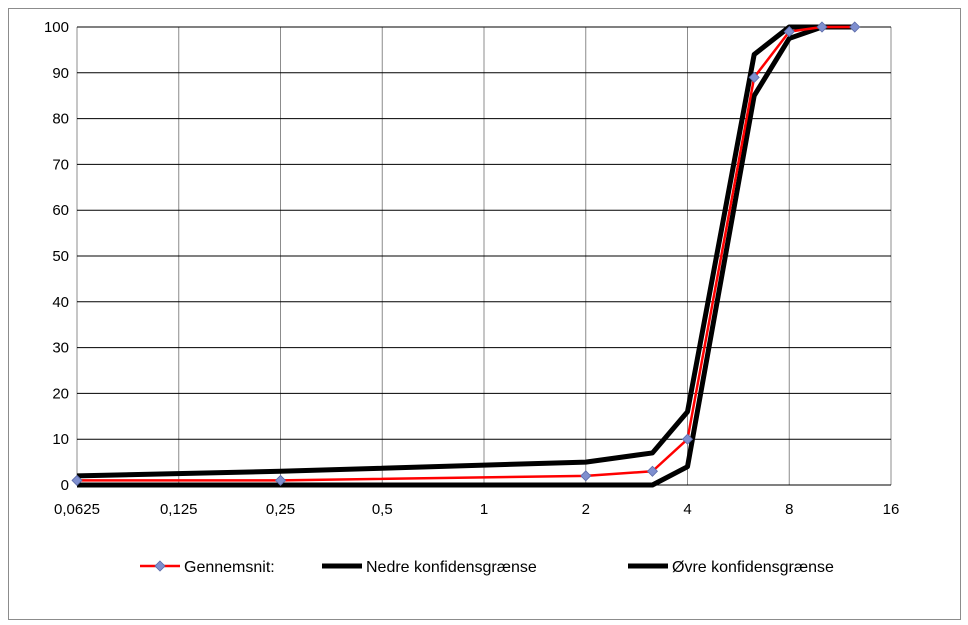 This screenshot has height=625, width=968. What do you see at coordinates (179, 509) in the screenshot?
I see `x-tick-label: 0,125` at bounding box center [179, 509].